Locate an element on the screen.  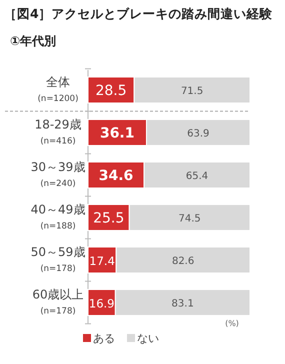
data-label: 17.4 is located at coordinates (102, 261).